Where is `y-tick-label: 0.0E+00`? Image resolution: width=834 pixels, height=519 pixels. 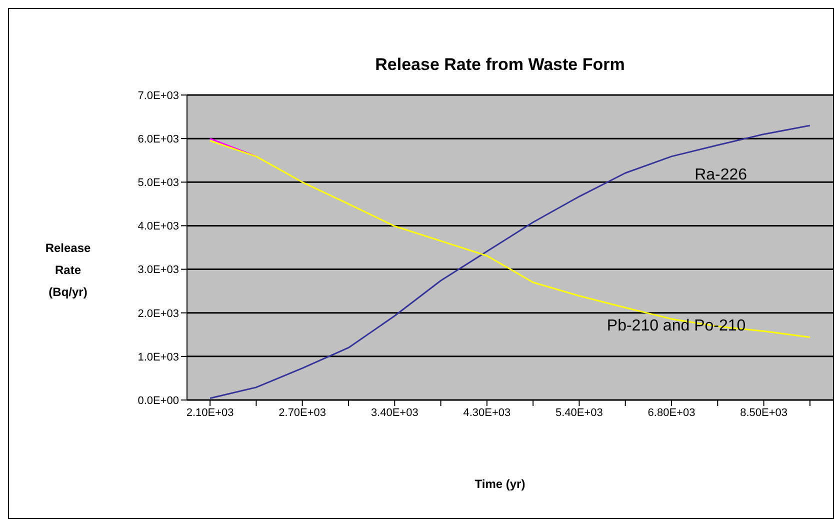 y-tick-label: 0.0E+00 is located at coordinates (158, 400).